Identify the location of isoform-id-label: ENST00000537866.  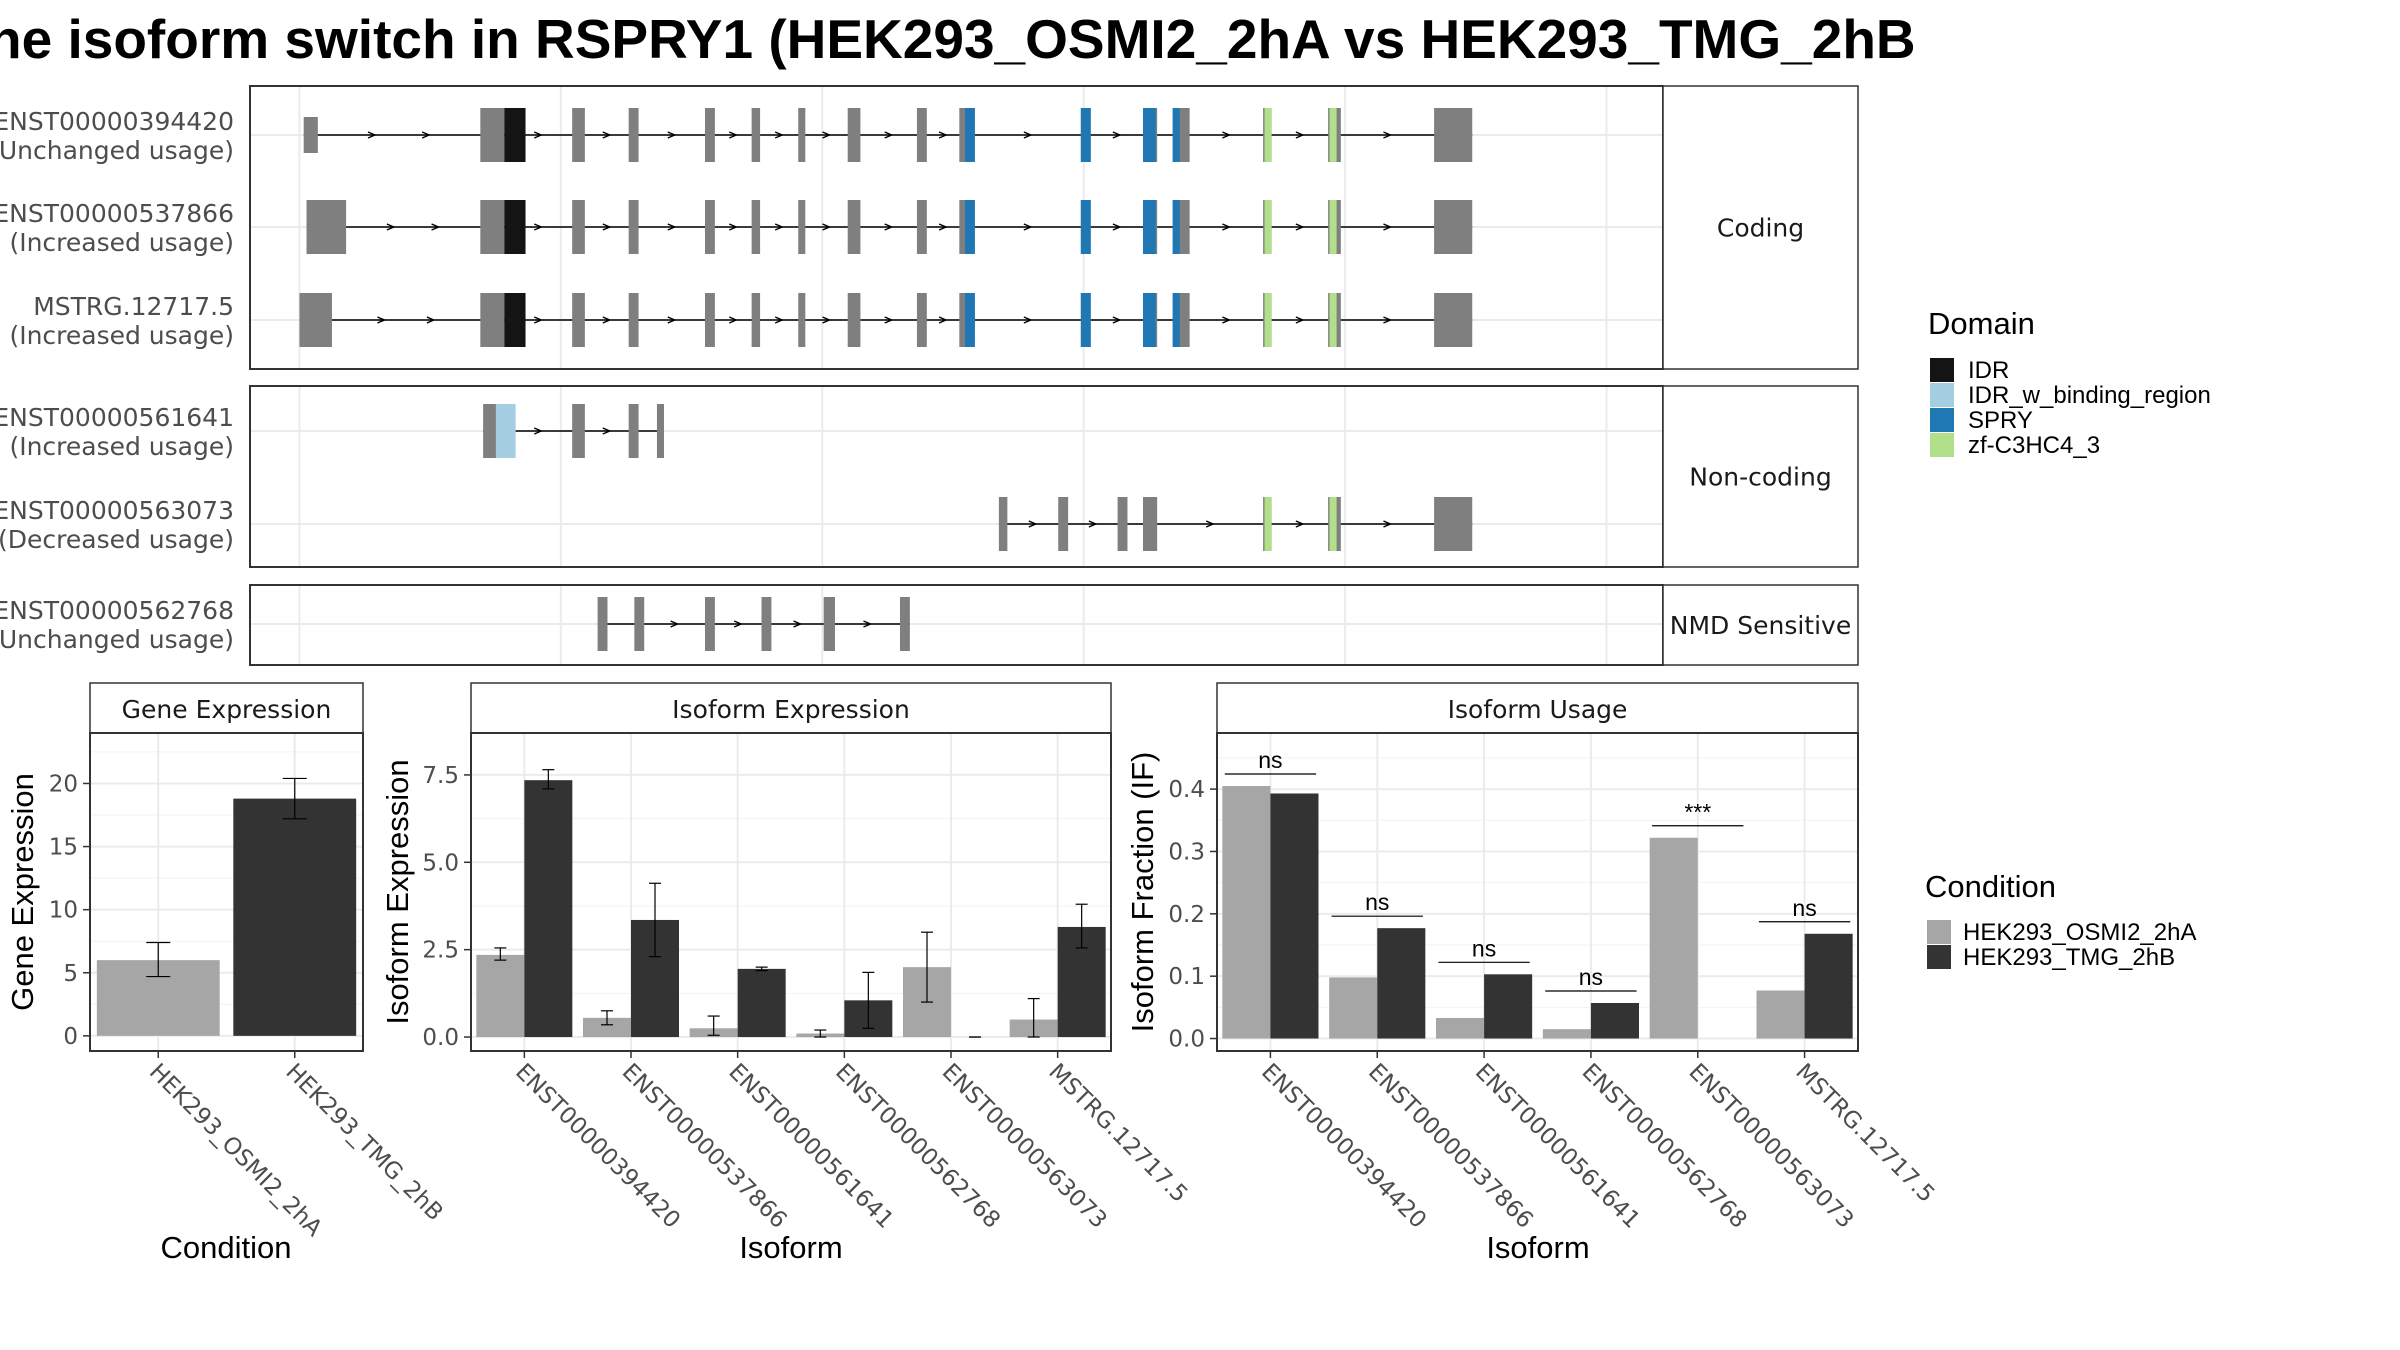
(117, 213).